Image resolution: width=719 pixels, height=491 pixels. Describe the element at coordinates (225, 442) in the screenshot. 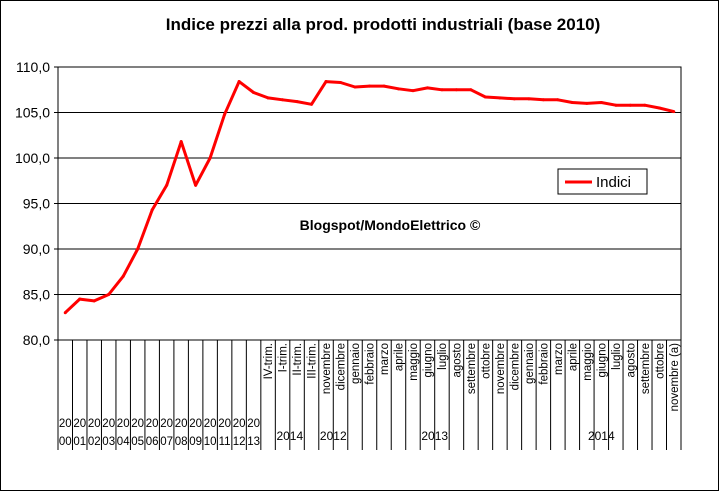

I see `x-tick-label: 11` at that location.